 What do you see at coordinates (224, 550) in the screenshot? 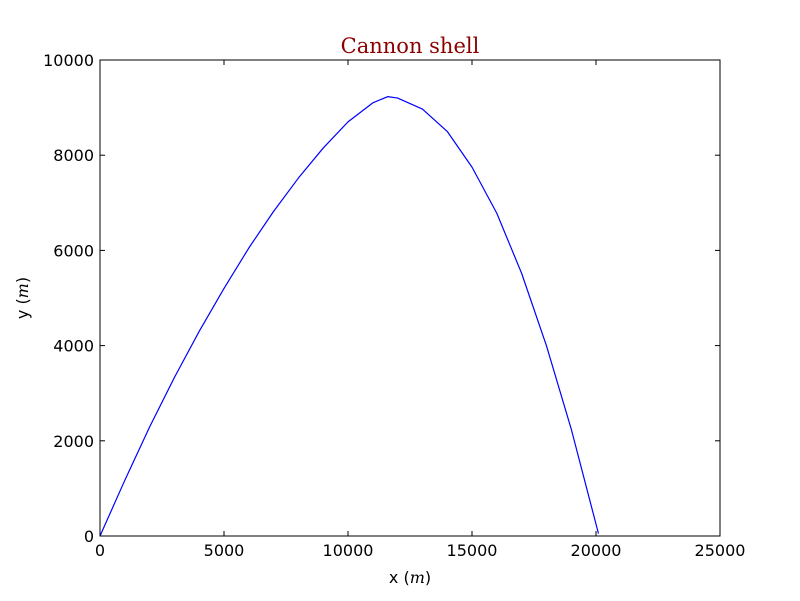
I see `x-tick-label-1: 5000` at bounding box center [224, 550].